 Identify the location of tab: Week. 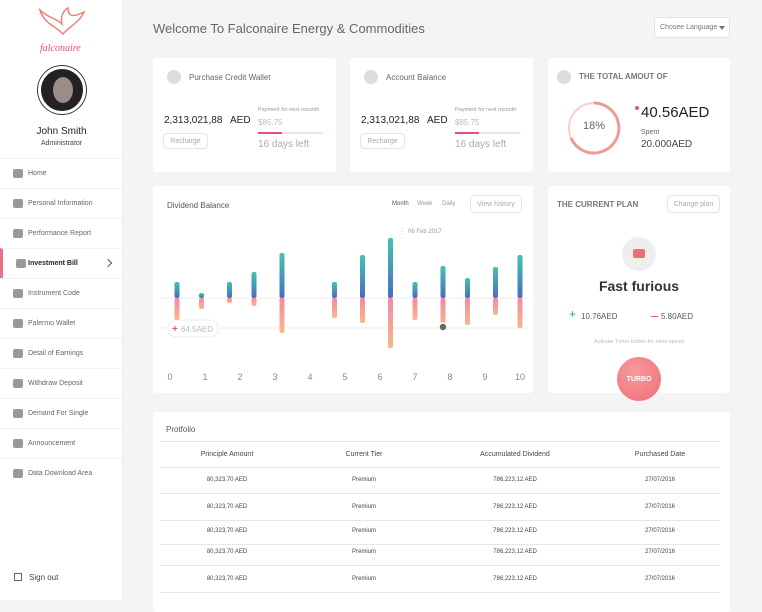
(425, 204).